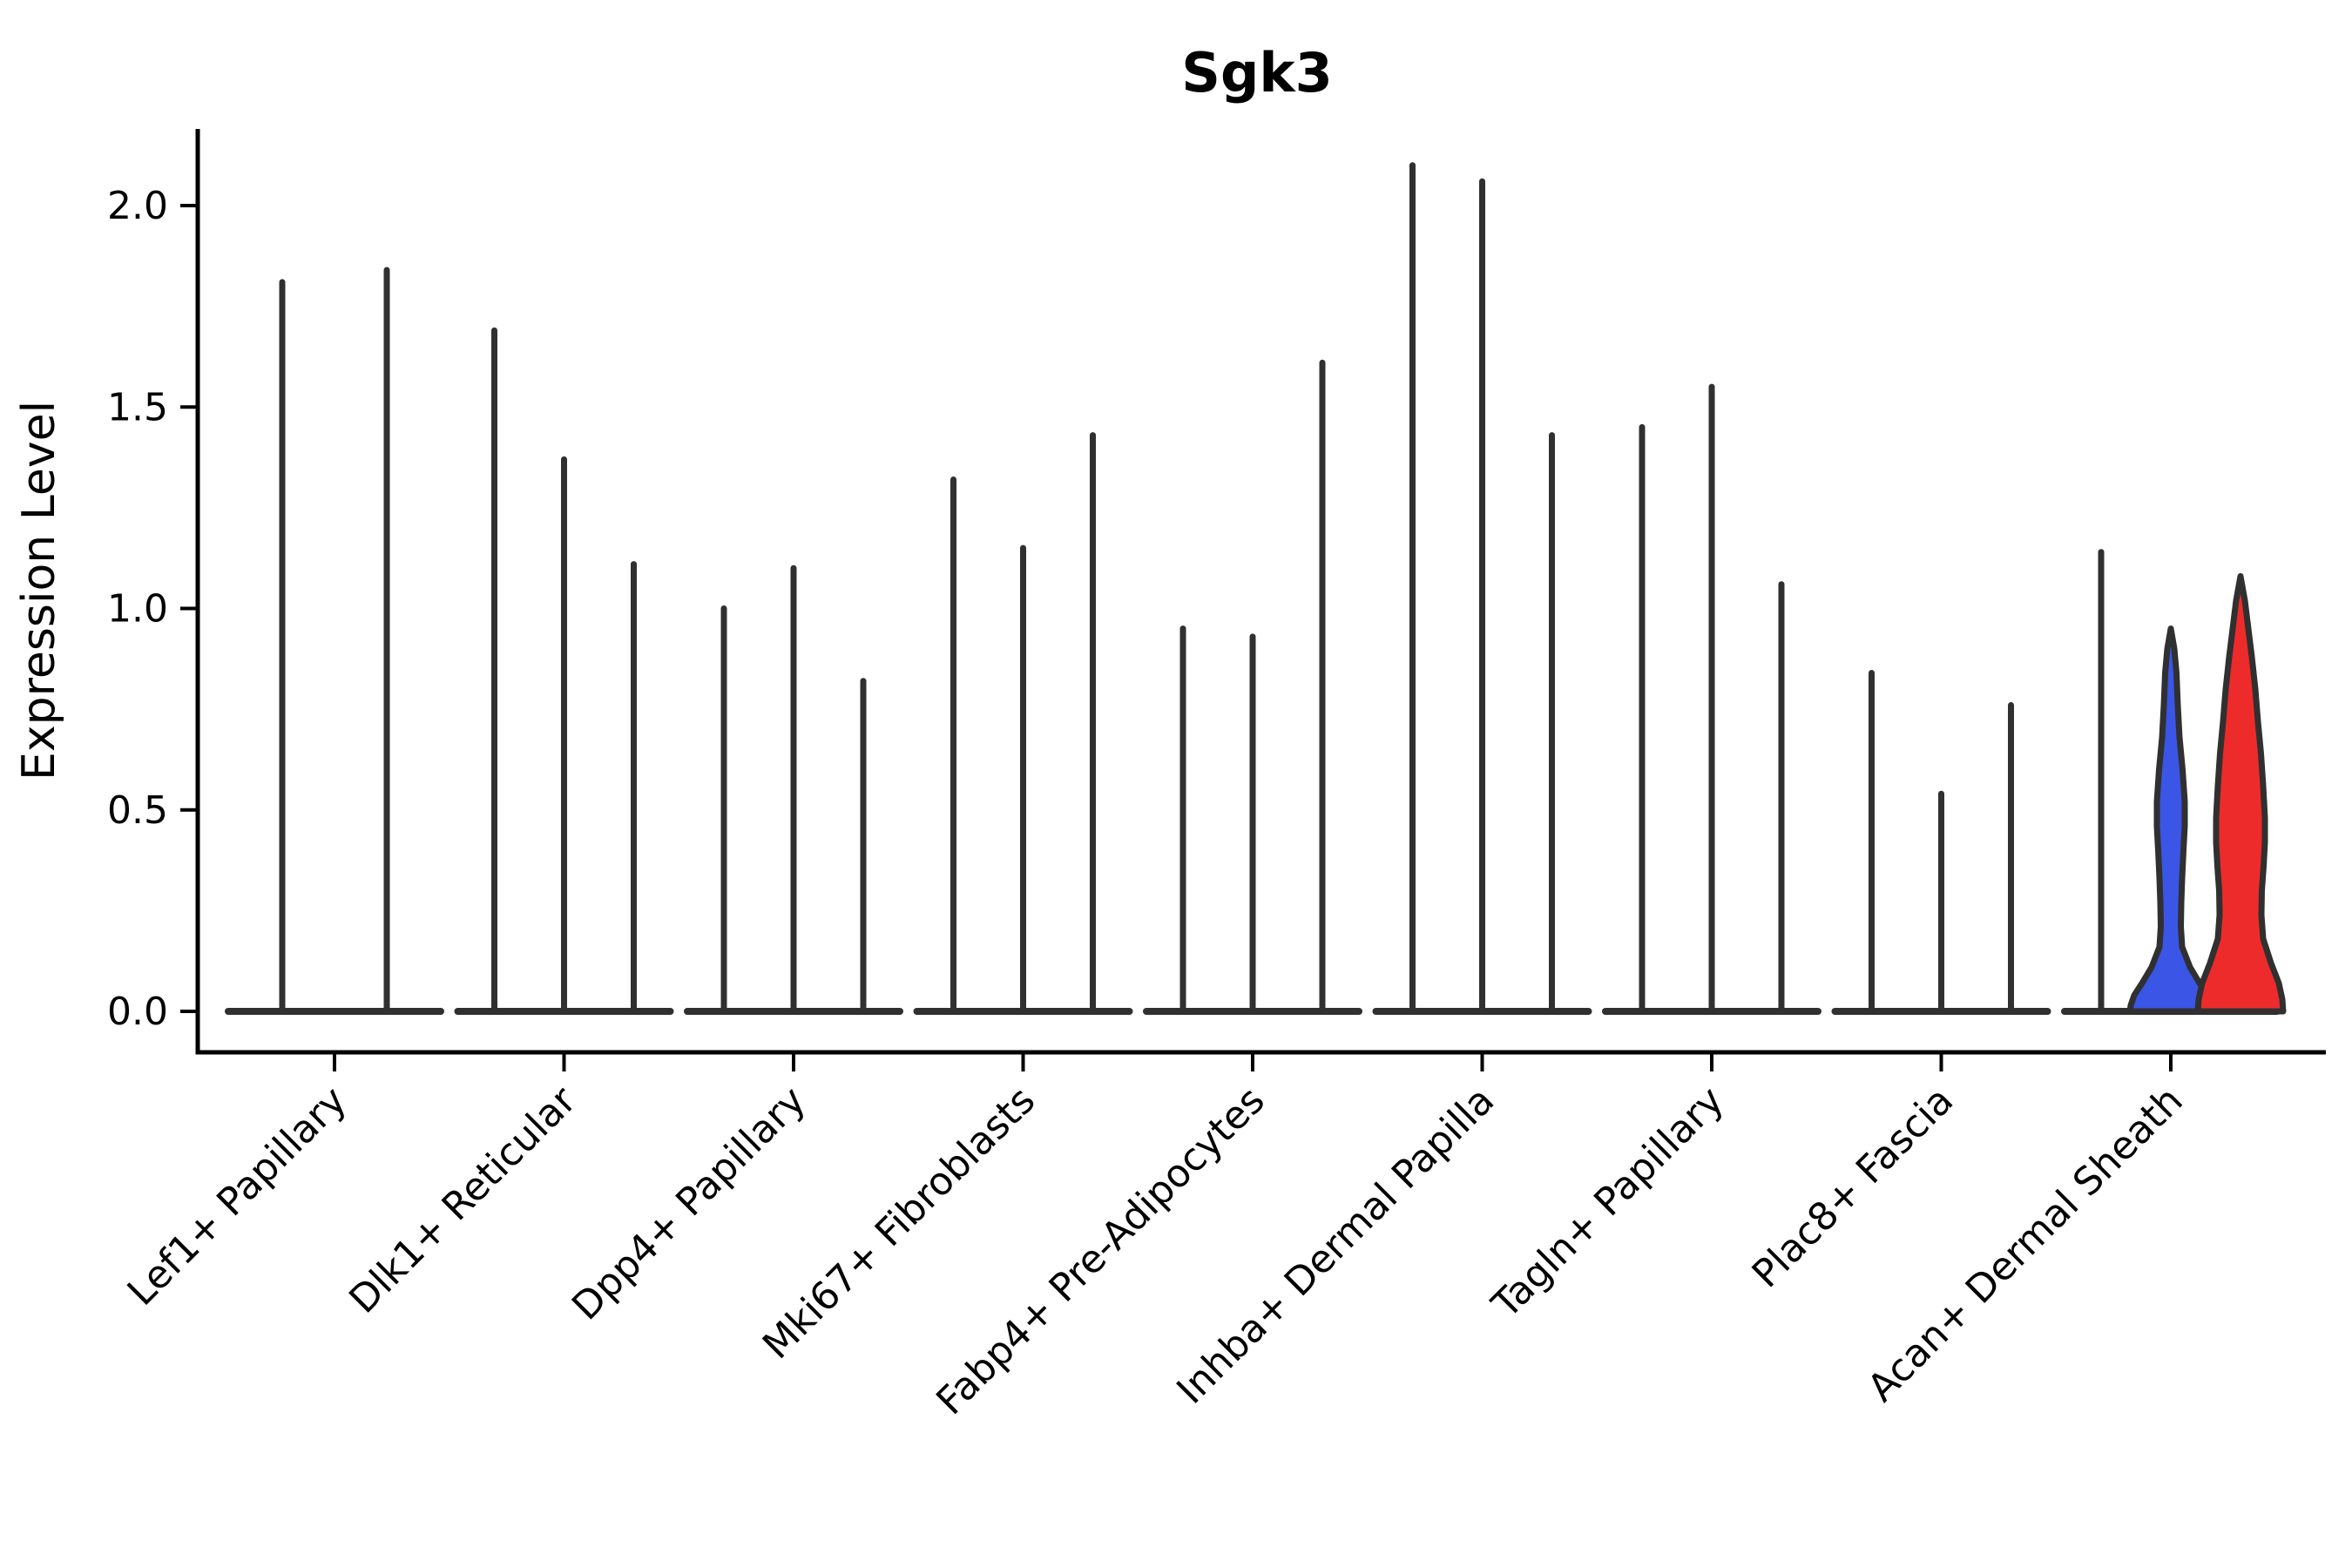 The height and width of the screenshot is (1568, 2352). Describe the element at coordinates (137, 810) in the screenshot. I see `y-tick-label: 0.5` at that location.